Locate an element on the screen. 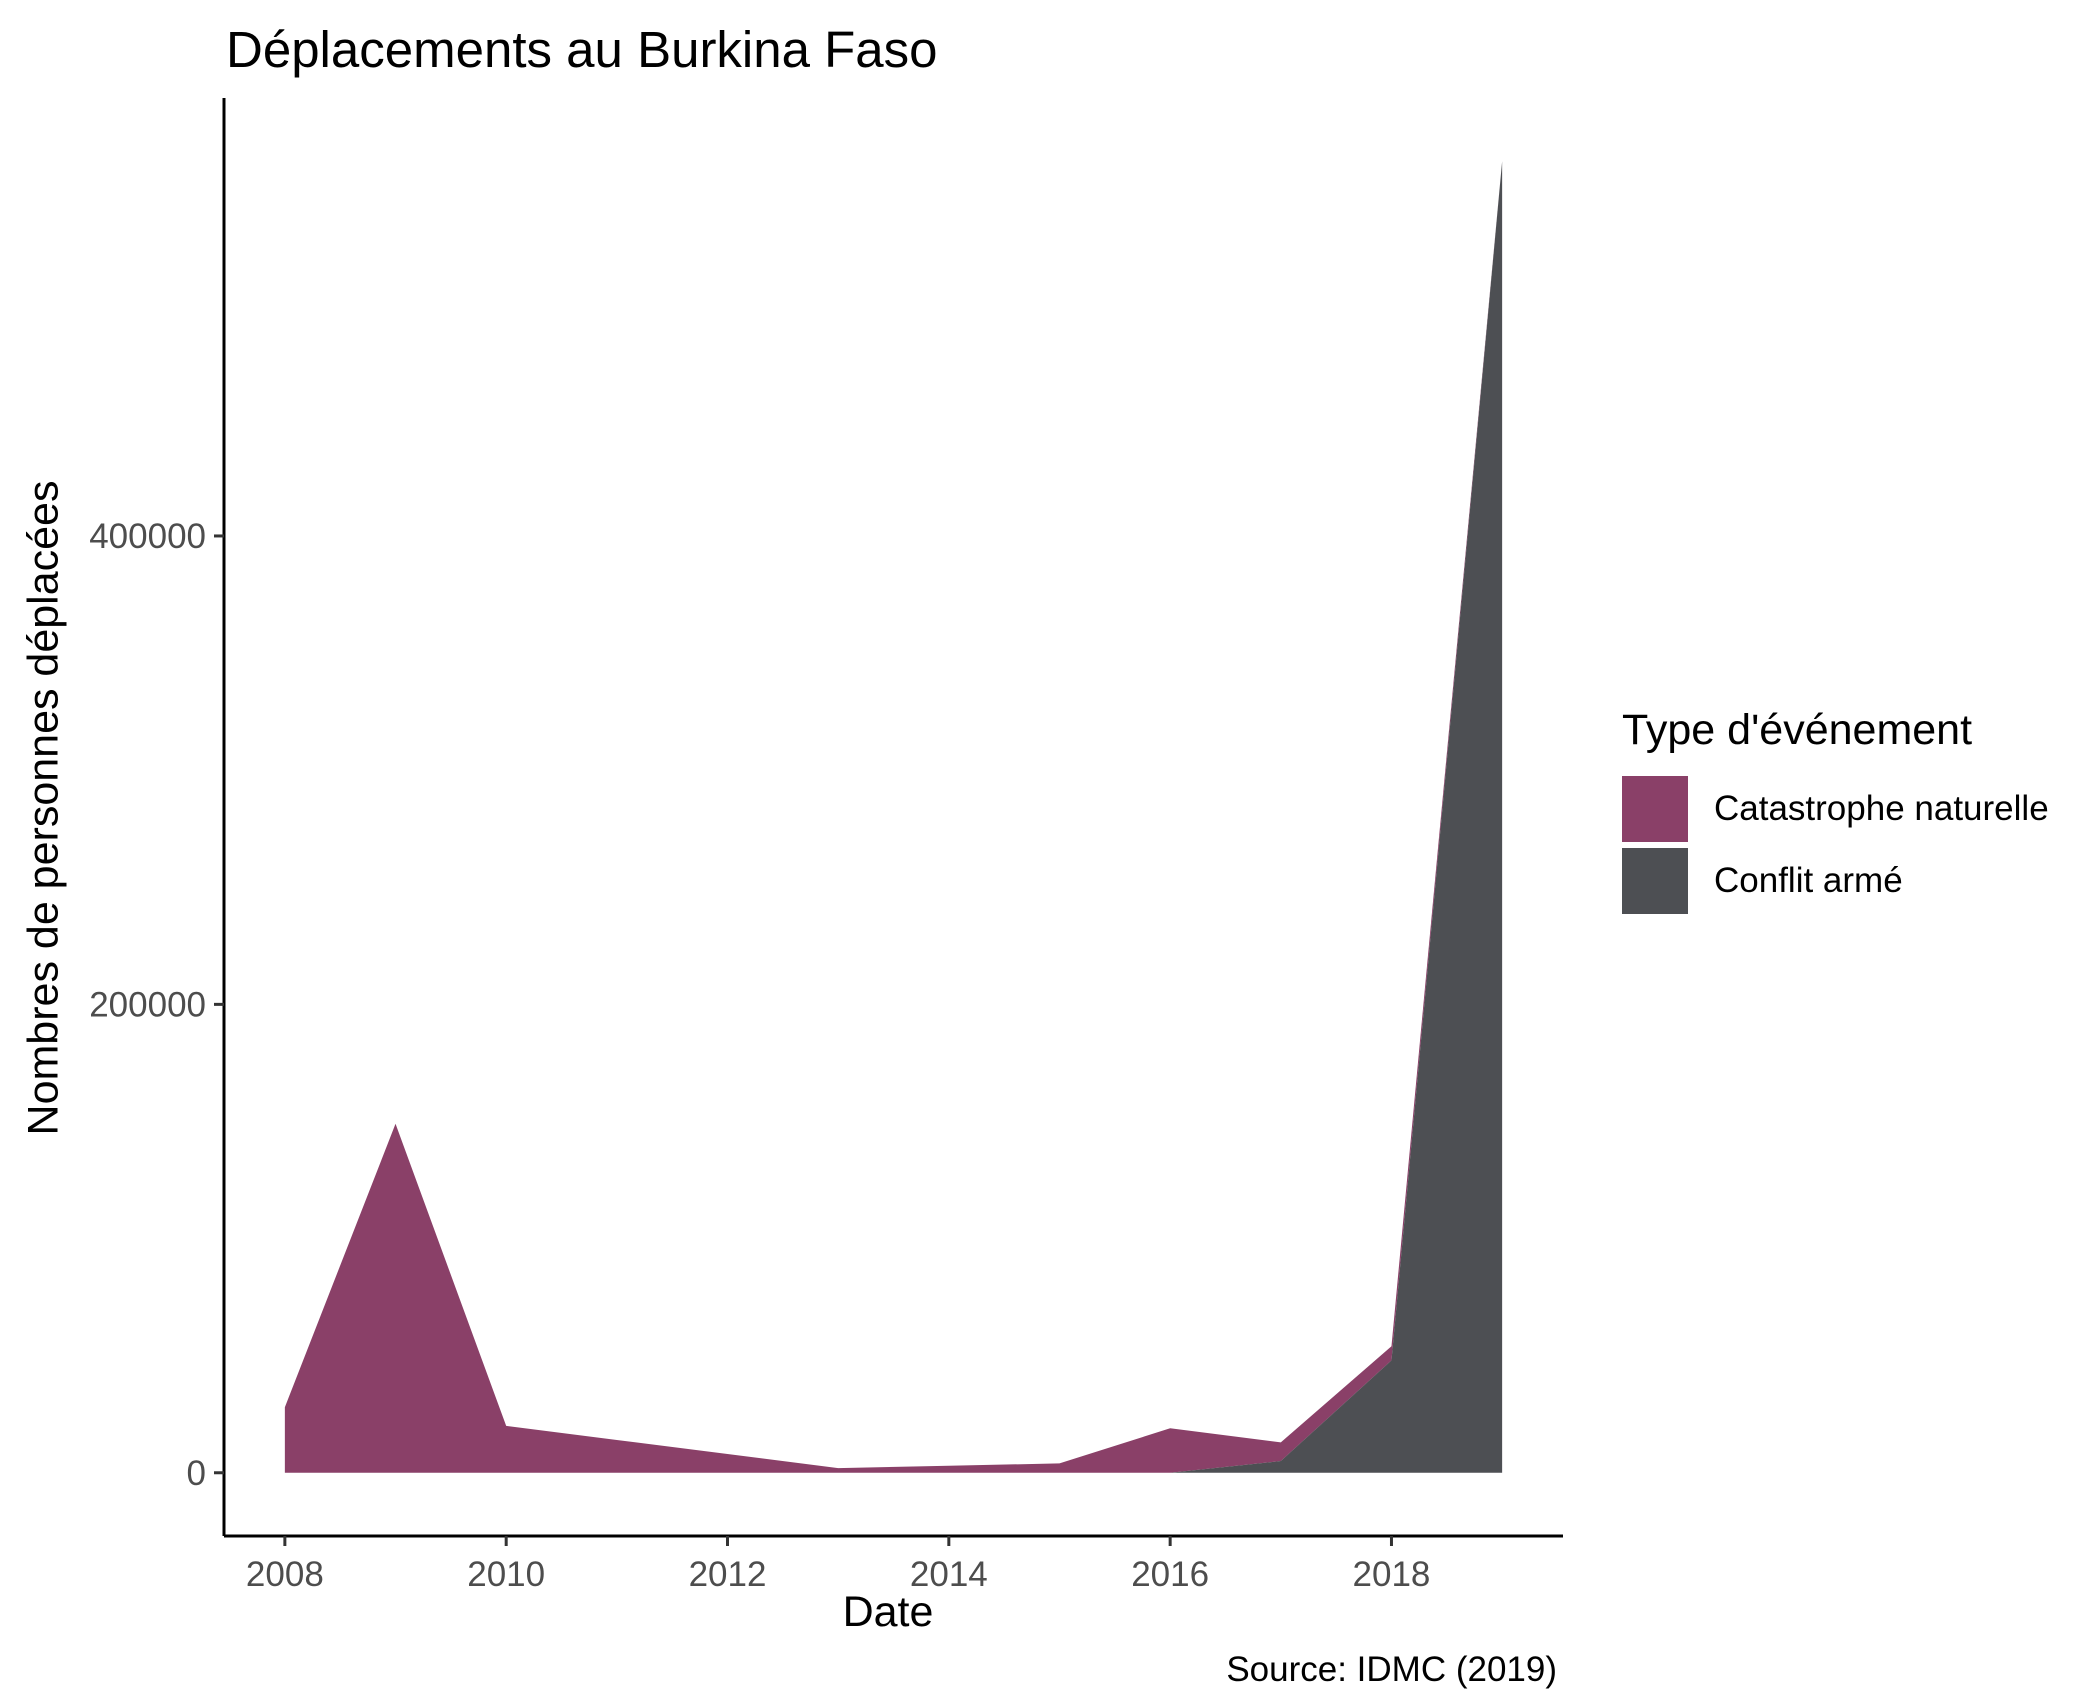 The height and width of the screenshot is (1706, 2100). x-tick-label: 2008 is located at coordinates (285, 1574).